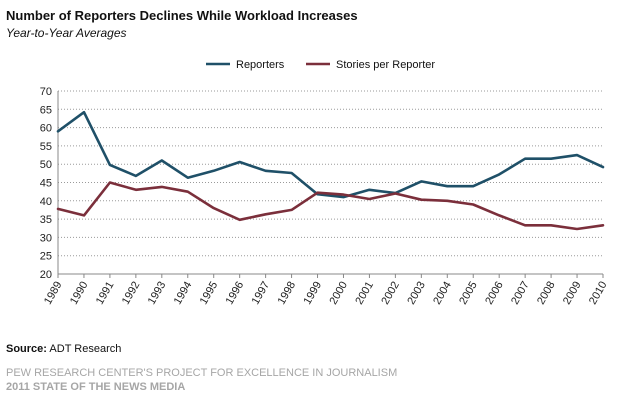 The width and height of the screenshot is (628, 402). What do you see at coordinates (390, 293) in the screenshot?
I see `x-tick-label: 2002` at bounding box center [390, 293].